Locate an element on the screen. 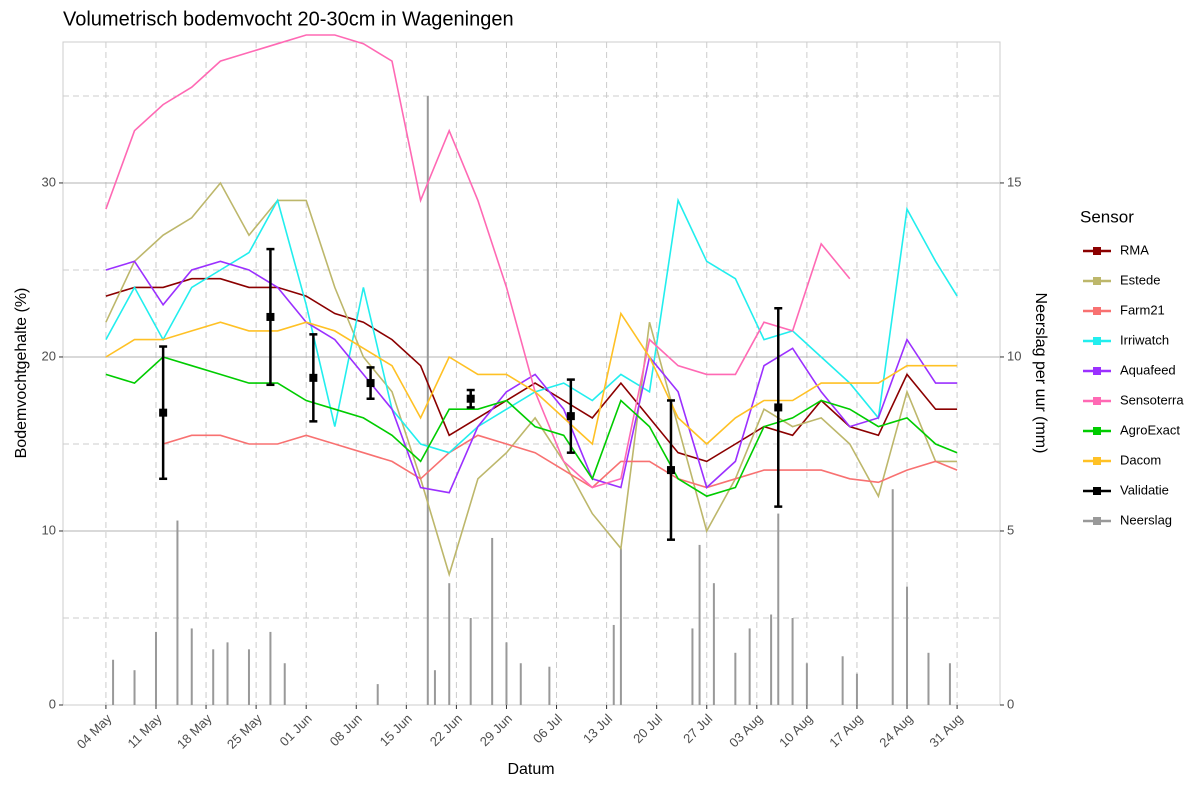  y2-tick-label: 5 is located at coordinates (1010, 529).